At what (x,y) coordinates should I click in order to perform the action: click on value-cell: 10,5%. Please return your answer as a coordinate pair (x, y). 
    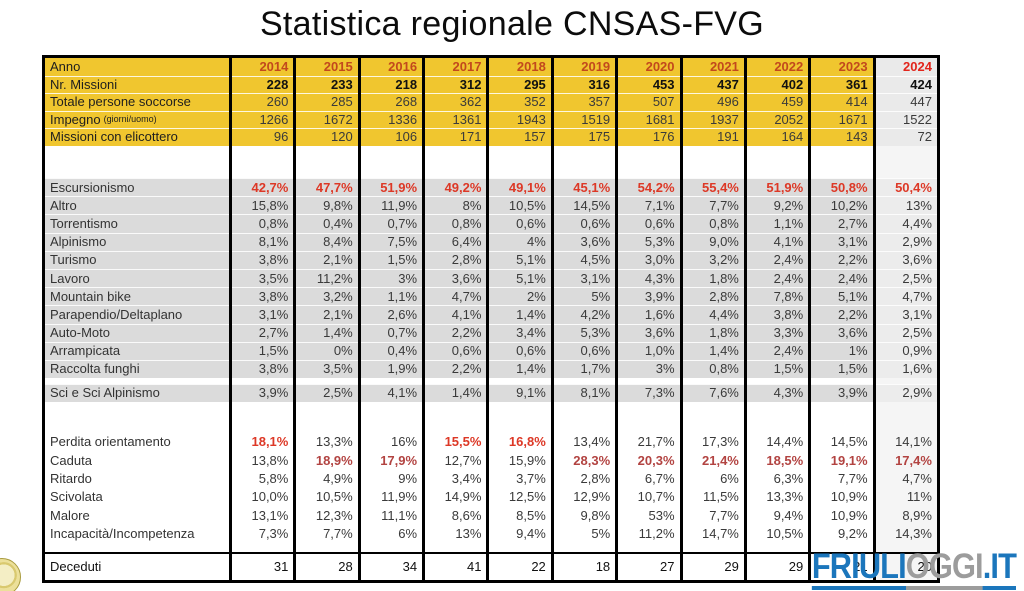
    Looking at the image, I should click on (779, 533).